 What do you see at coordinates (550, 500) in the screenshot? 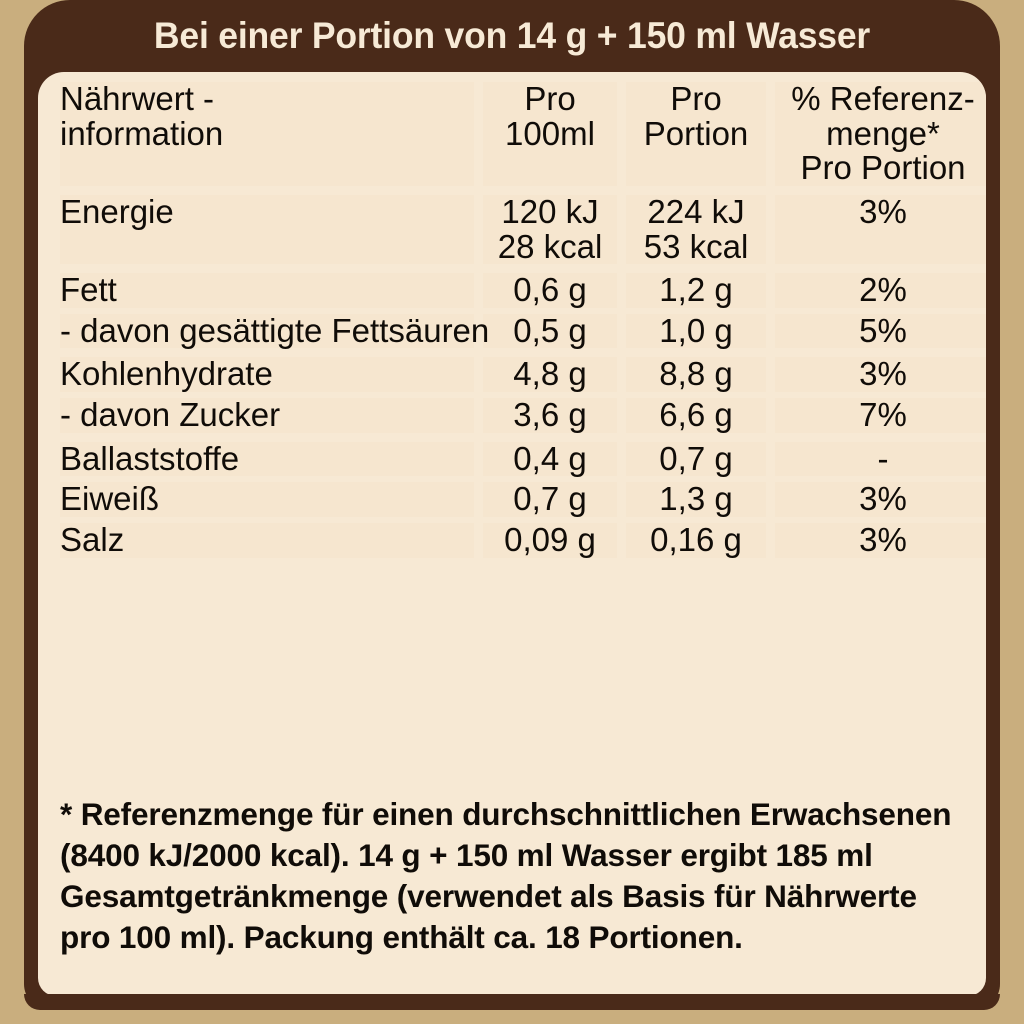
I see `value-per-100ml: 0,7 g` at bounding box center [550, 500].